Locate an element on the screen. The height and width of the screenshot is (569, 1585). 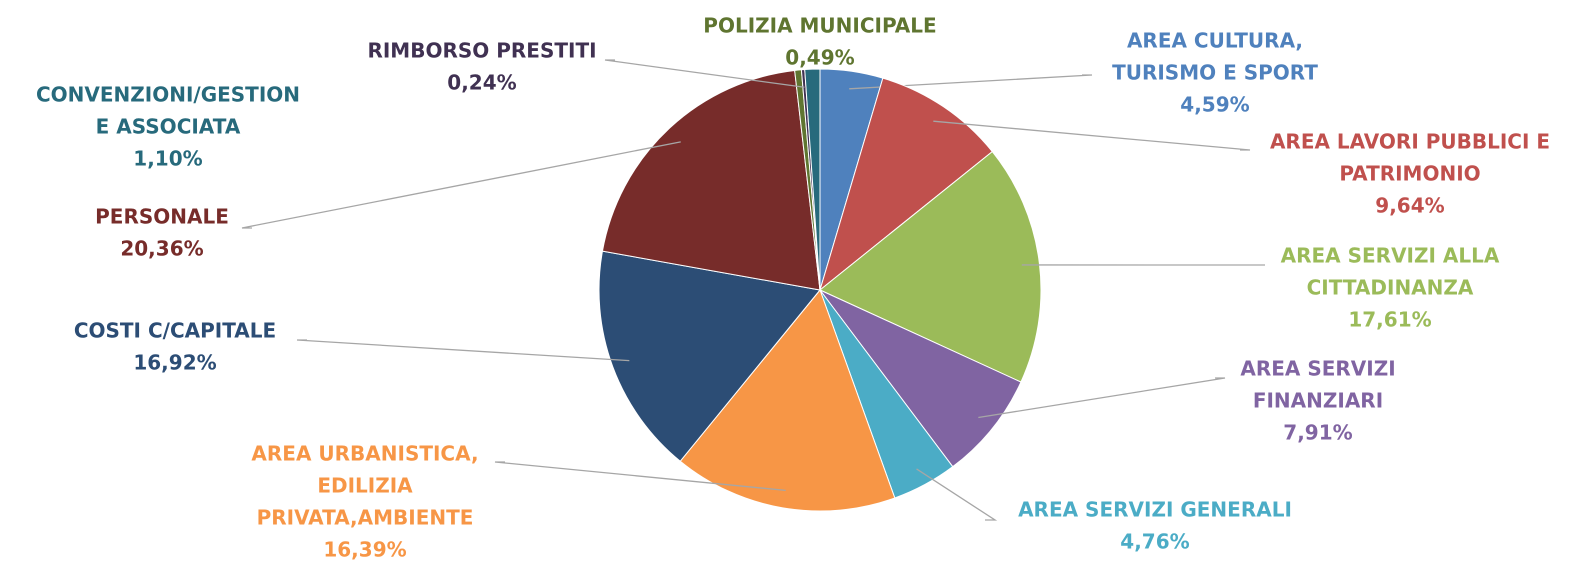
slice-label: AREA LAVORI PUBBLICI E is located at coordinates (1410, 142).